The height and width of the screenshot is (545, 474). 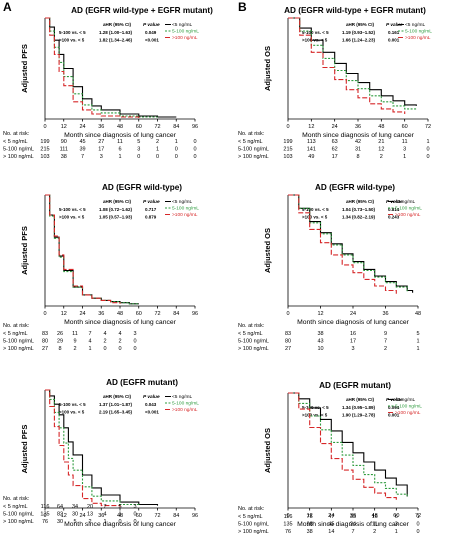 I want to click on hr-ahr: 1.34 (0.95–1.89), so click(x=359, y=407).